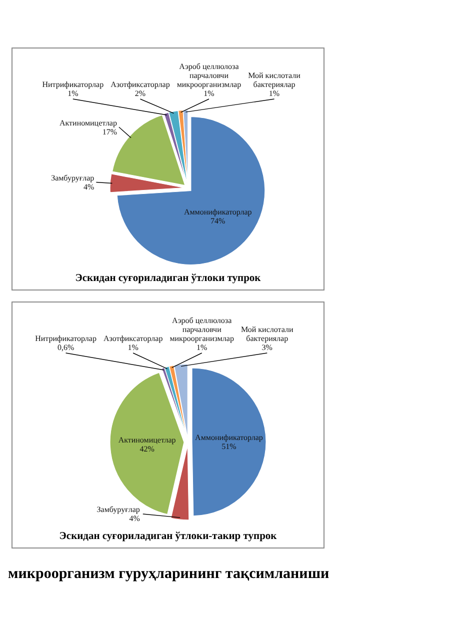 This screenshot has height=640, width=452. I want to click on text: микроорганизм гуруҳларининг тақсимланиши, so click(169, 574).